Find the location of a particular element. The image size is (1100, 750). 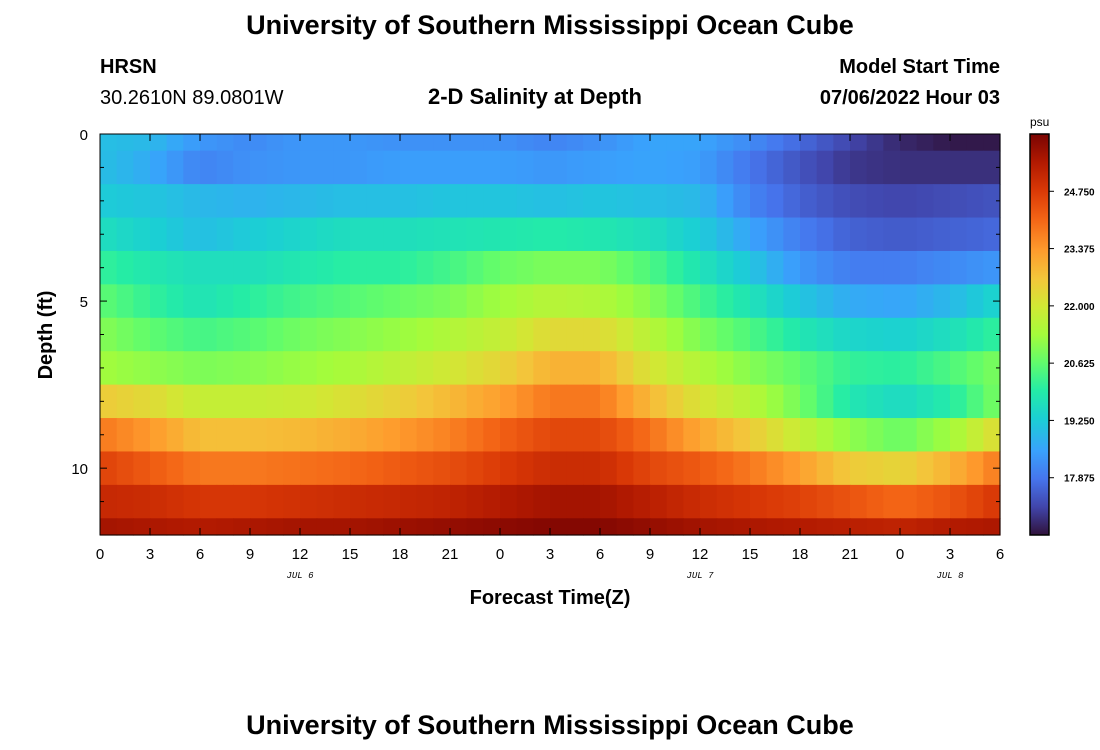

x-tick-label: 18 is located at coordinates (400, 554).